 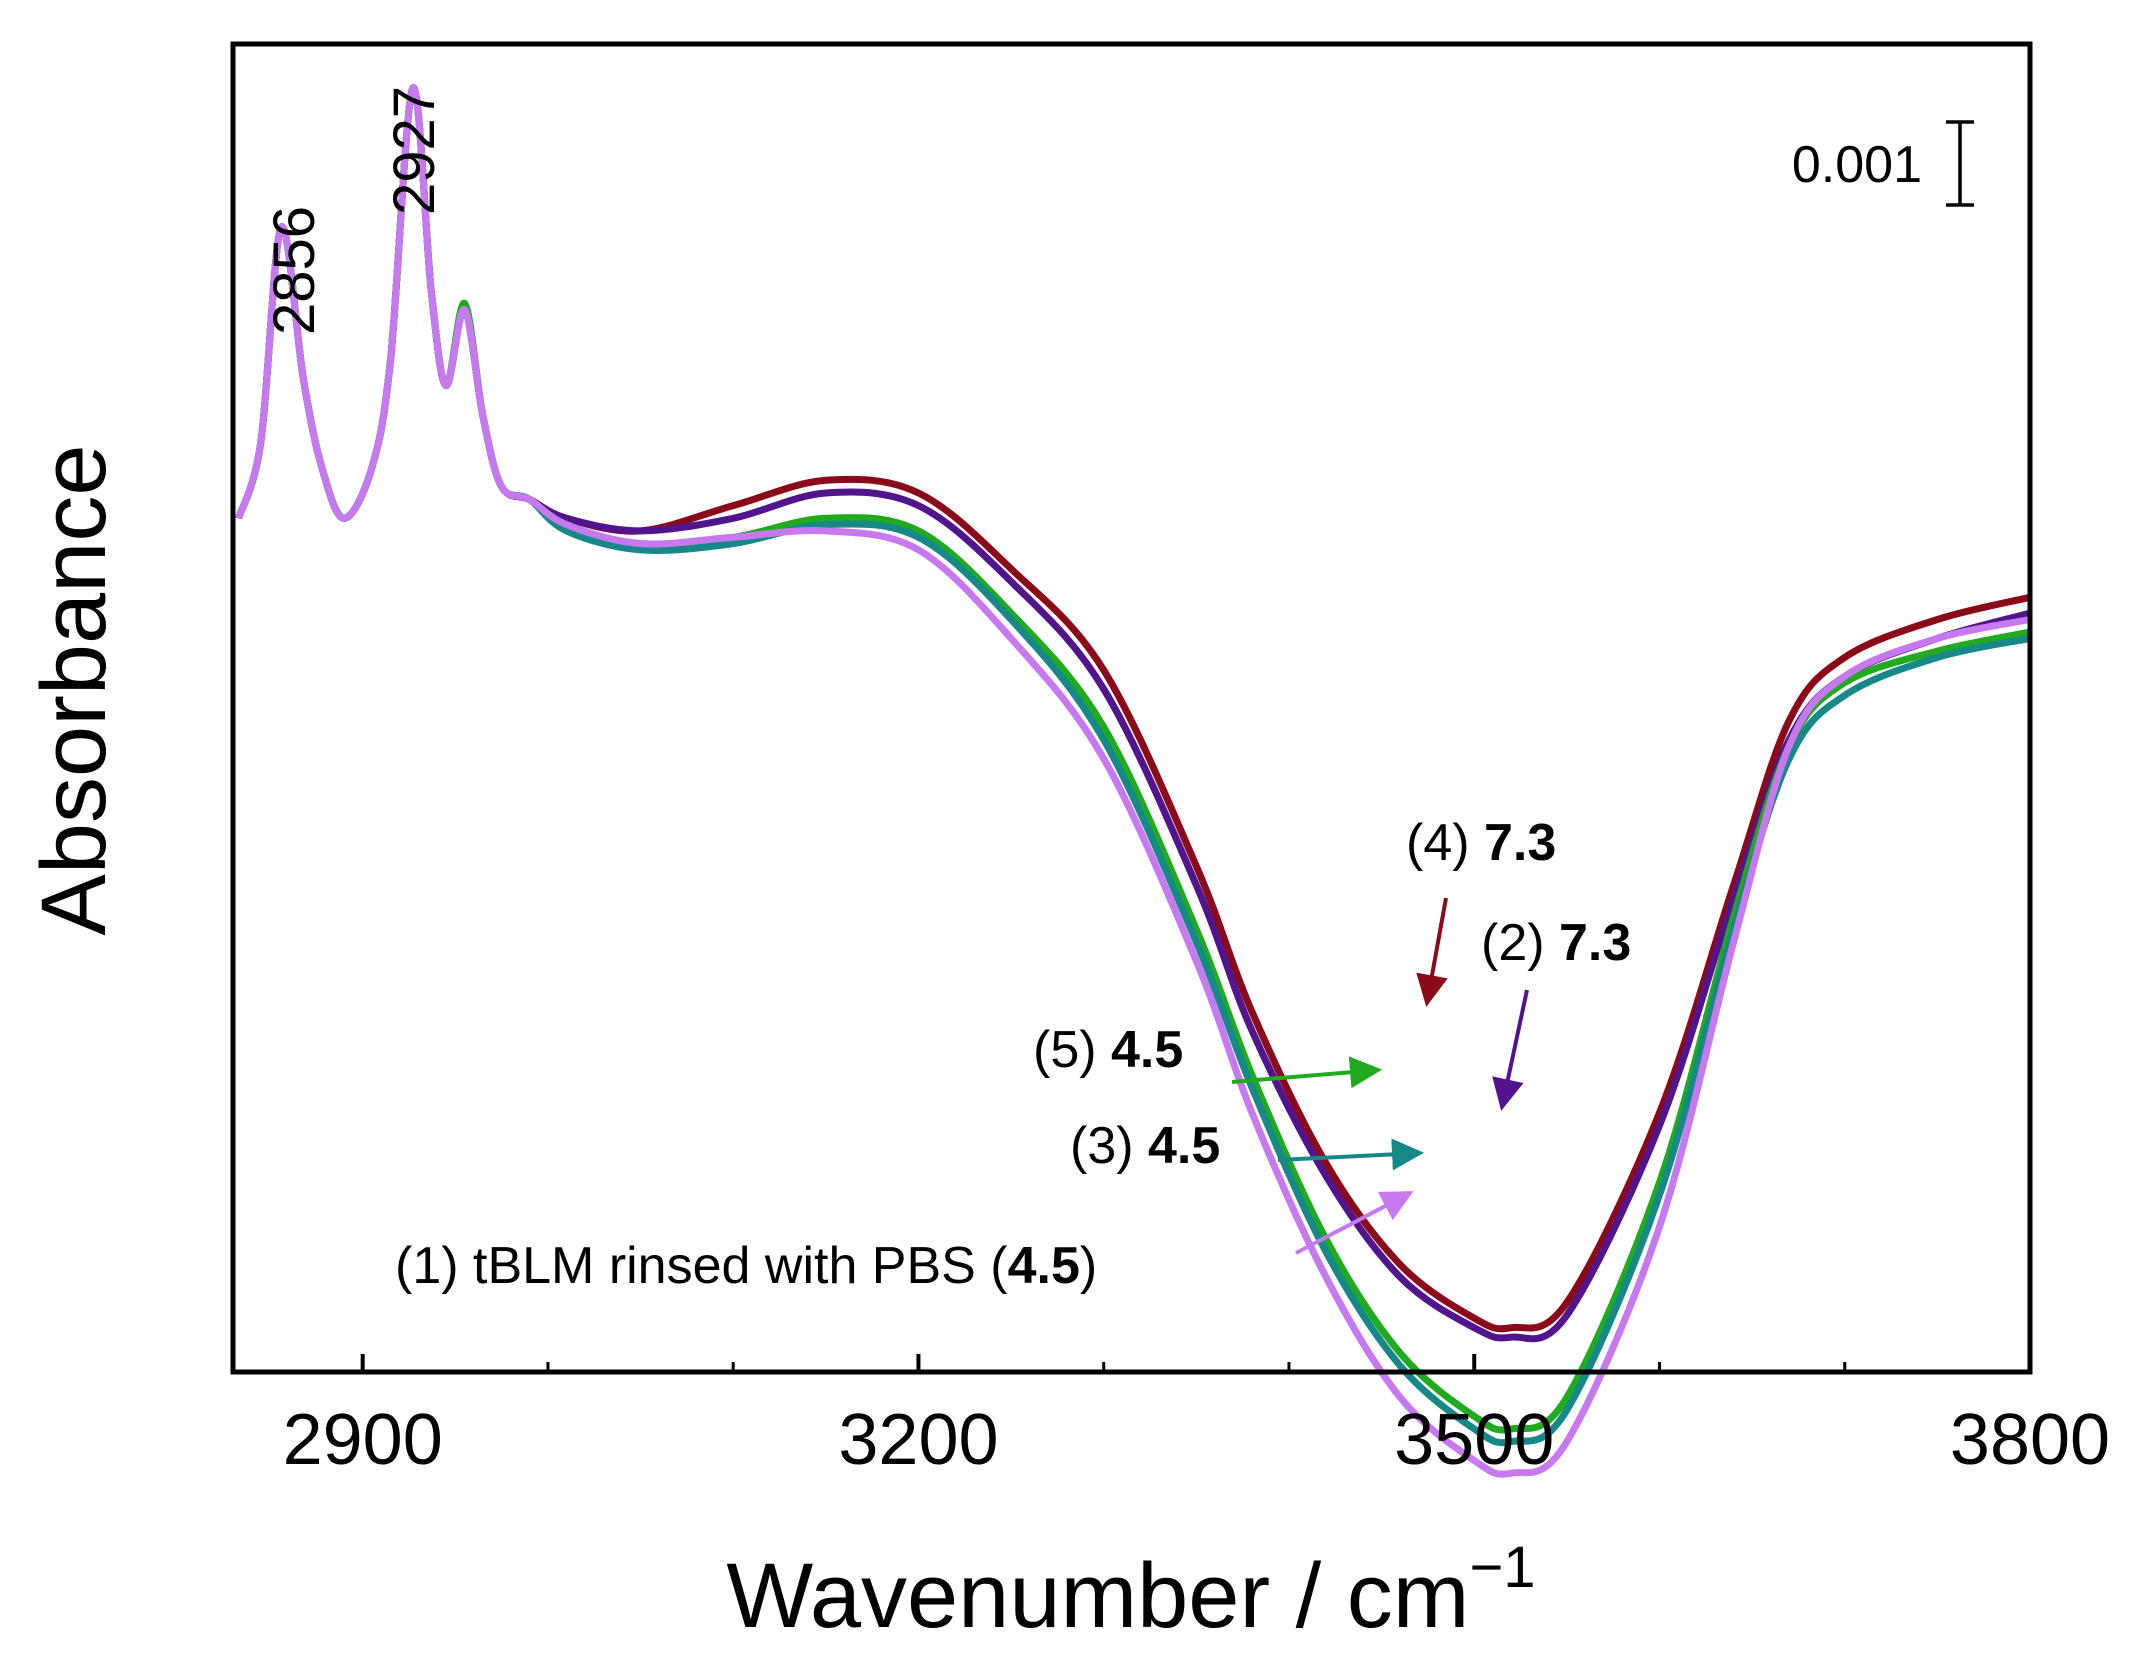 I want to click on svg-text: (4) 7.3, so click(x=1481, y=843).